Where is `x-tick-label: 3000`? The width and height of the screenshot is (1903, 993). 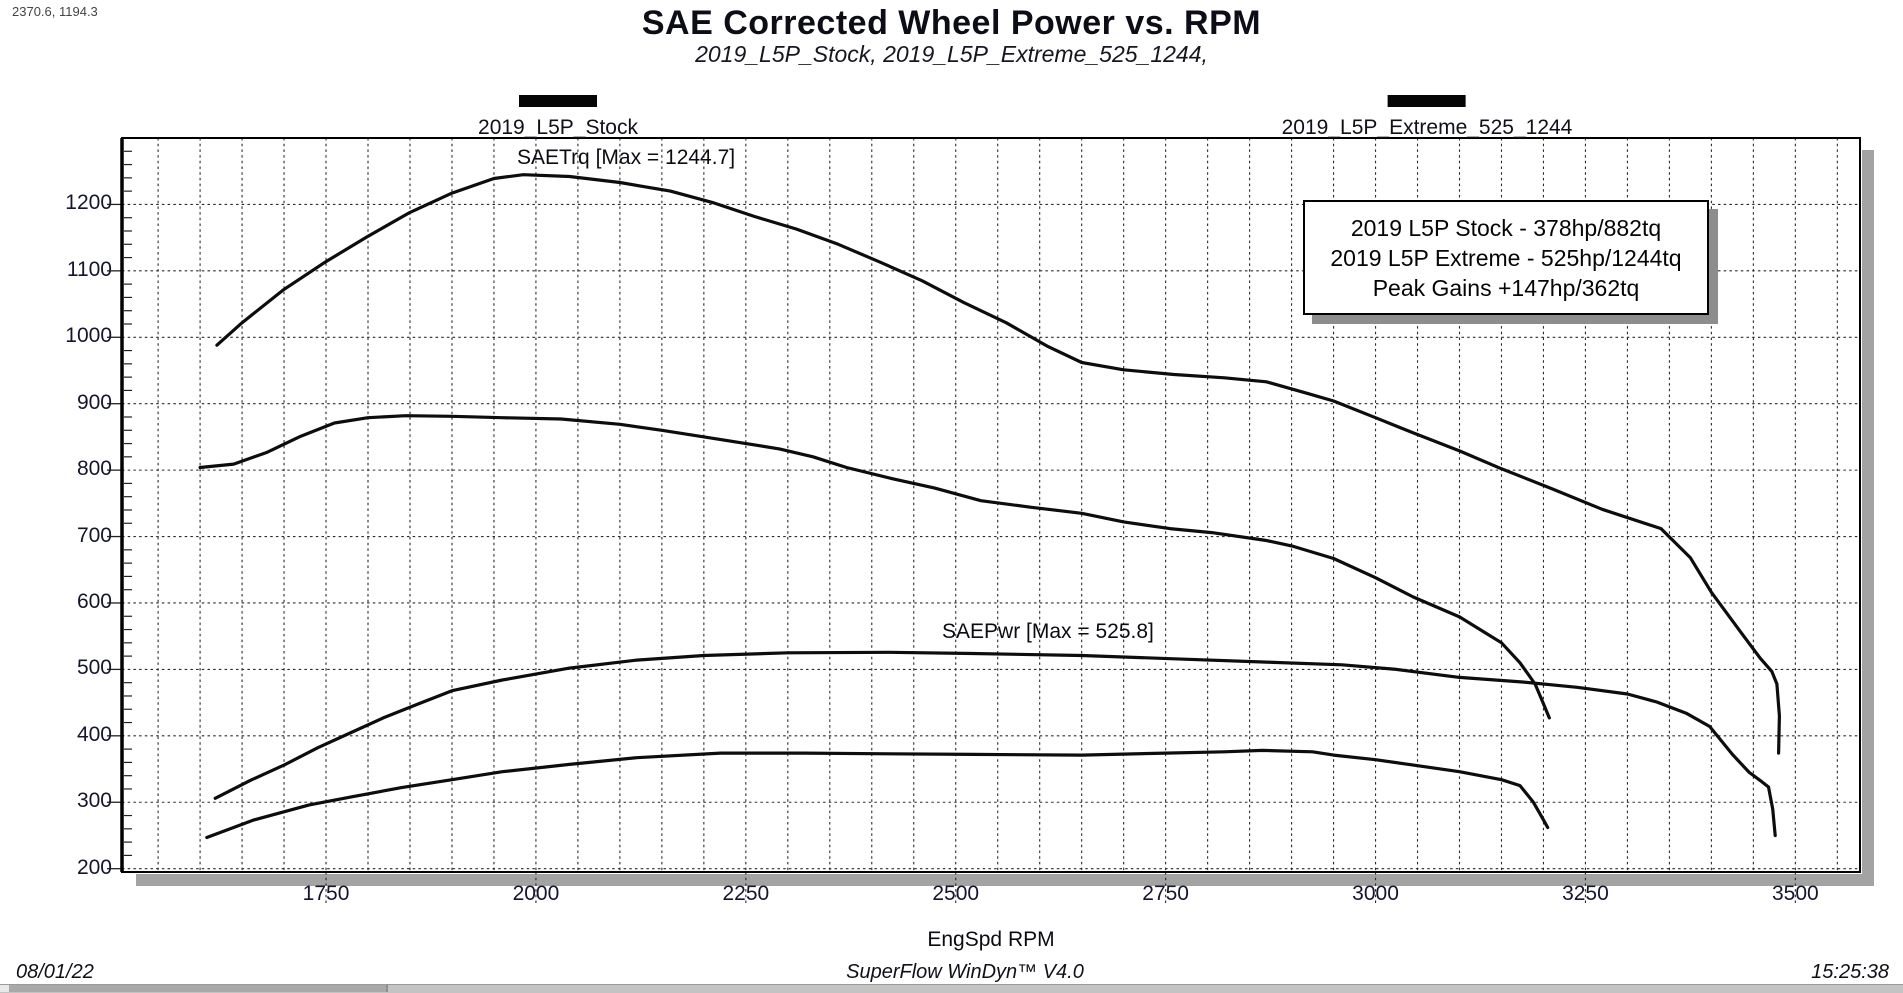
x-tick-label: 3000 is located at coordinates (1375, 893).